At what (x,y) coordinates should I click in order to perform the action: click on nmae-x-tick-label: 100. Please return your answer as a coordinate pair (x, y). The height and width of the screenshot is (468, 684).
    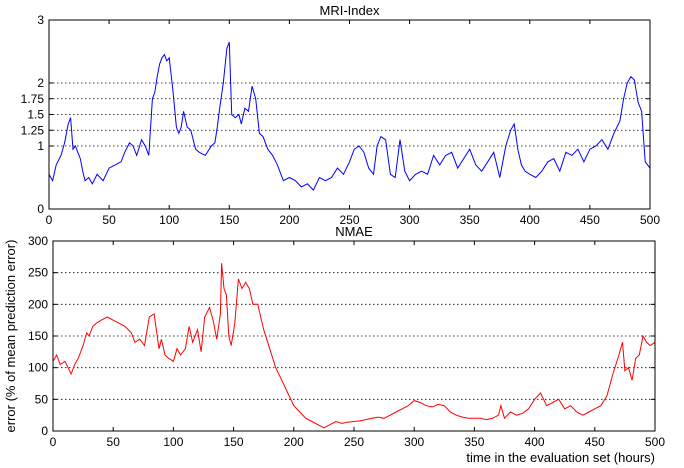
    Looking at the image, I should click on (173, 442).